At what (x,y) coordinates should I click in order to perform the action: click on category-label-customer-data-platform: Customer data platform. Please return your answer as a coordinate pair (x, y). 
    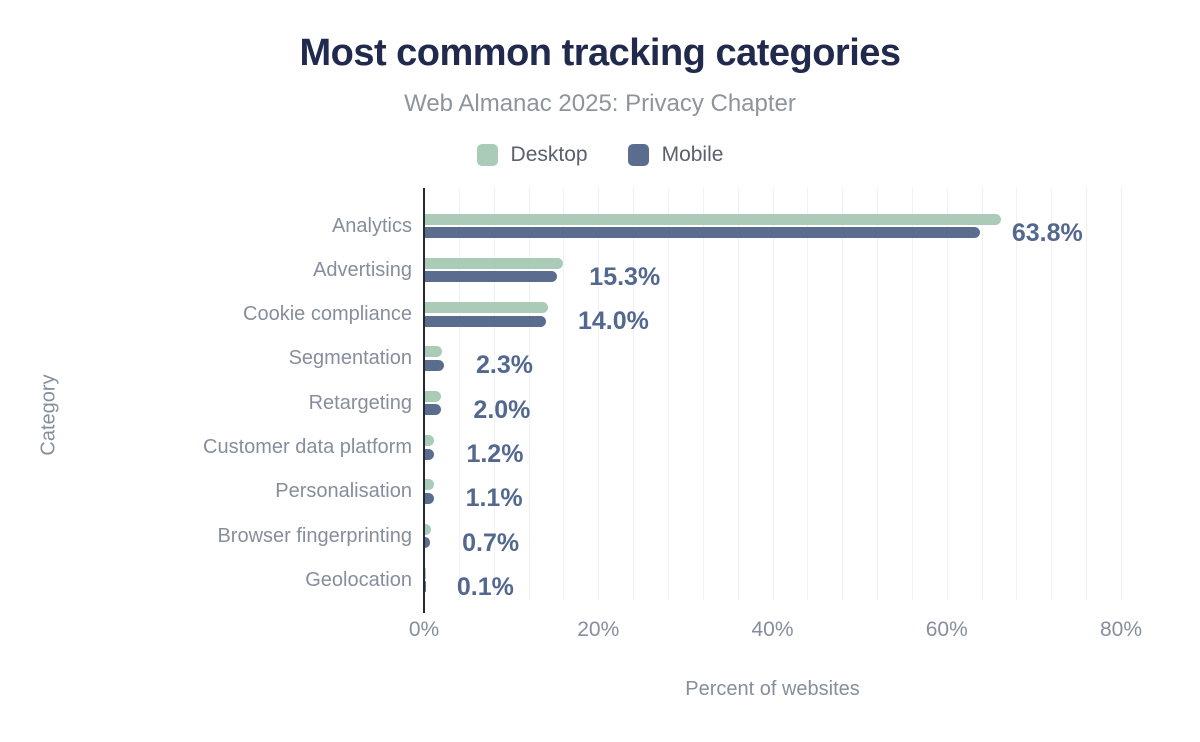
    Looking at the image, I should click on (307, 447).